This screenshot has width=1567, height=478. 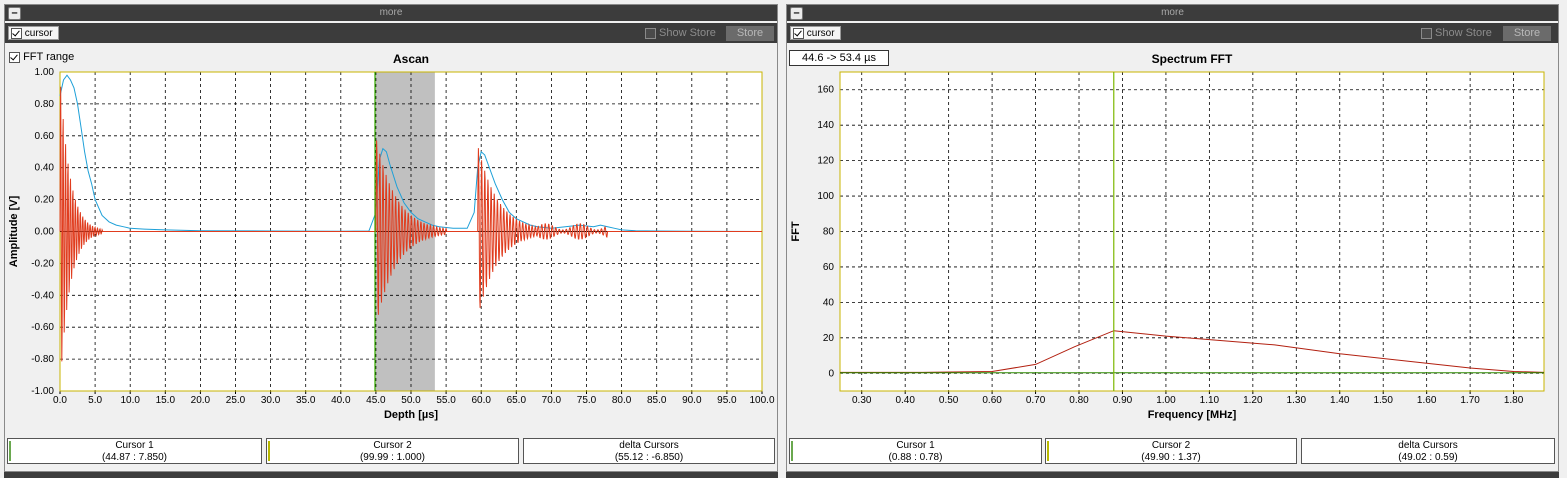 I want to click on x-tick-label: 15.0, so click(x=166, y=400).